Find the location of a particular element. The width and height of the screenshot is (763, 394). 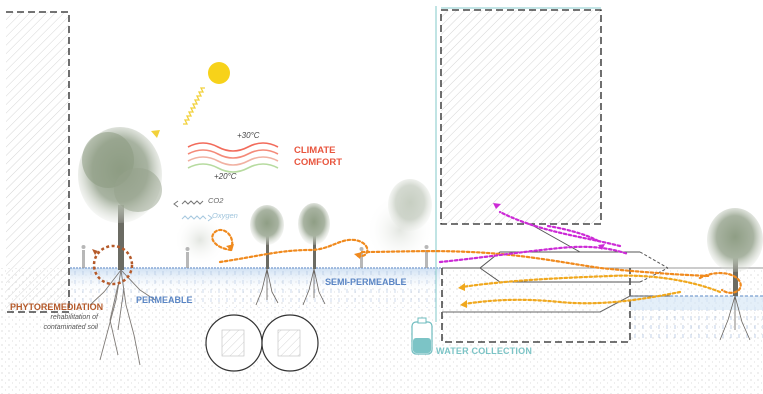

right-building is located at coordinates (521, 117).